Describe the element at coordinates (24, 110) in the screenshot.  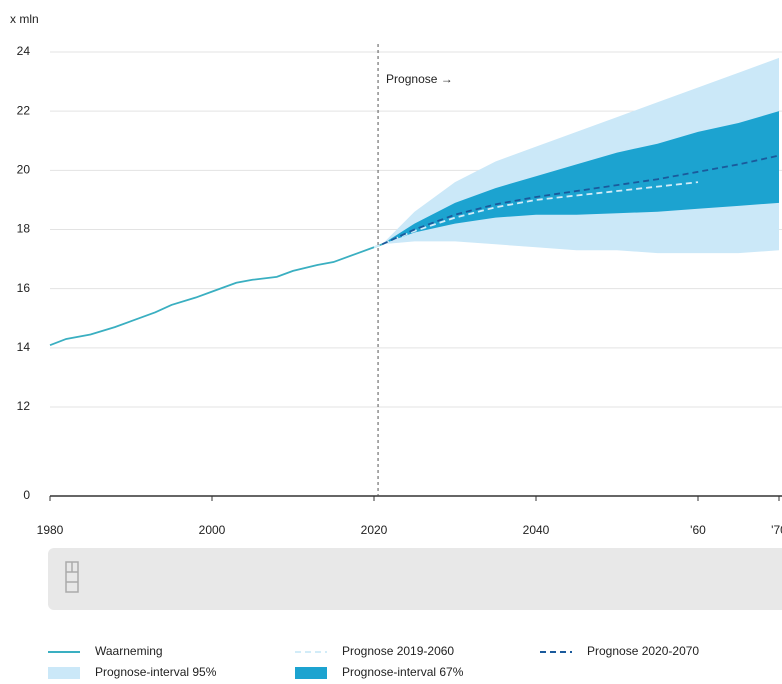
I see `y-tick-label: 22` at that location.